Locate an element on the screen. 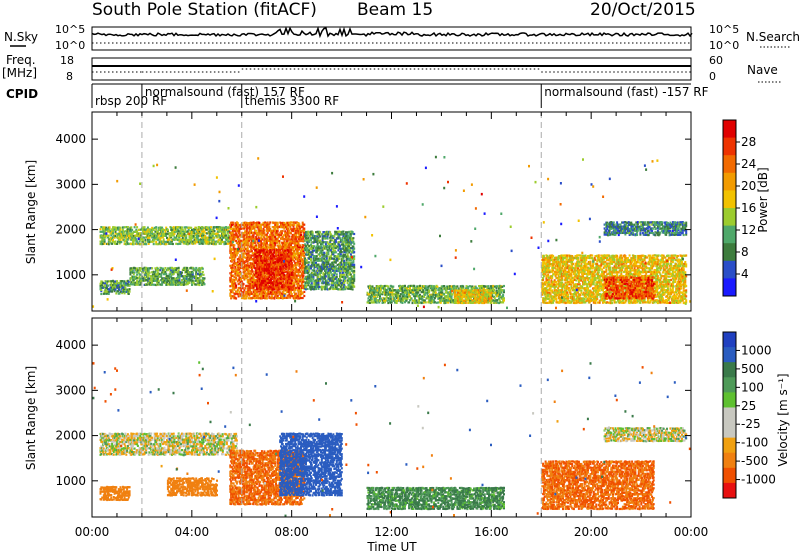  freq-label-2: [MHz] is located at coordinates (19, 73).